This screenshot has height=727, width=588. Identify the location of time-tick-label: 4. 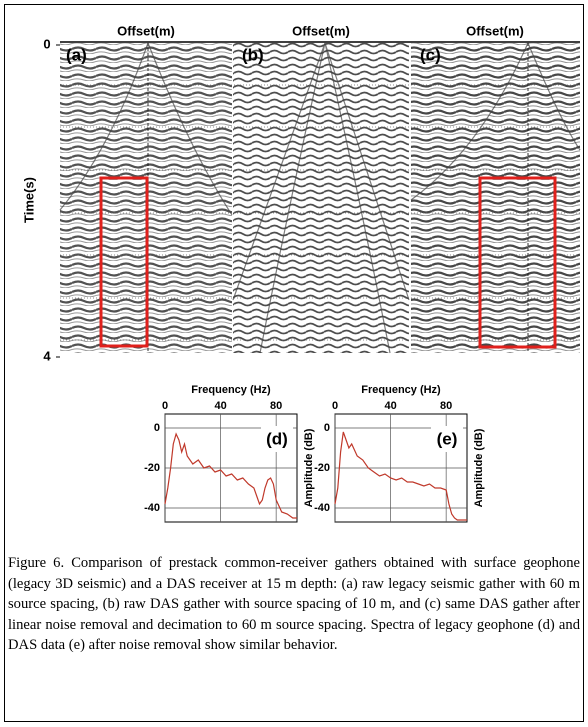
(47, 355).